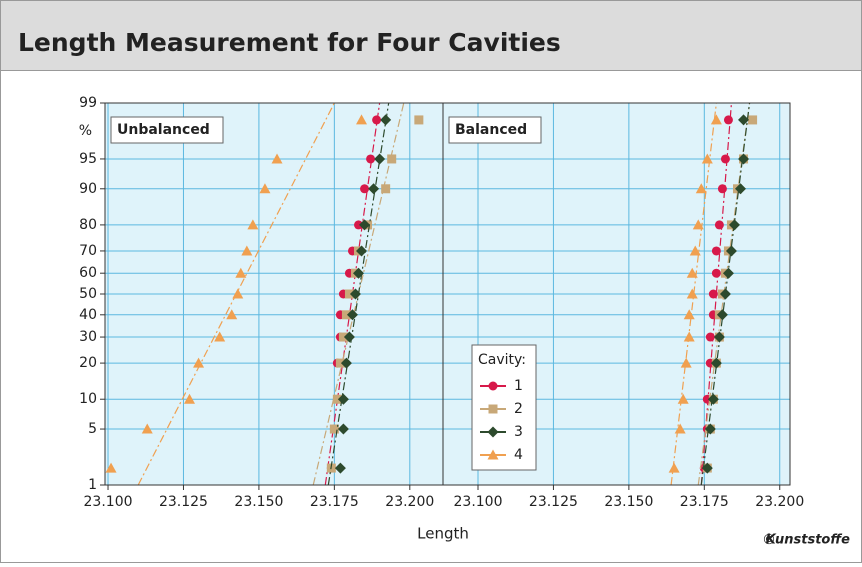  Describe the element at coordinates (289, 42) in the screenshot. I see `page-title: Length Measurement for Four Cavities` at that location.